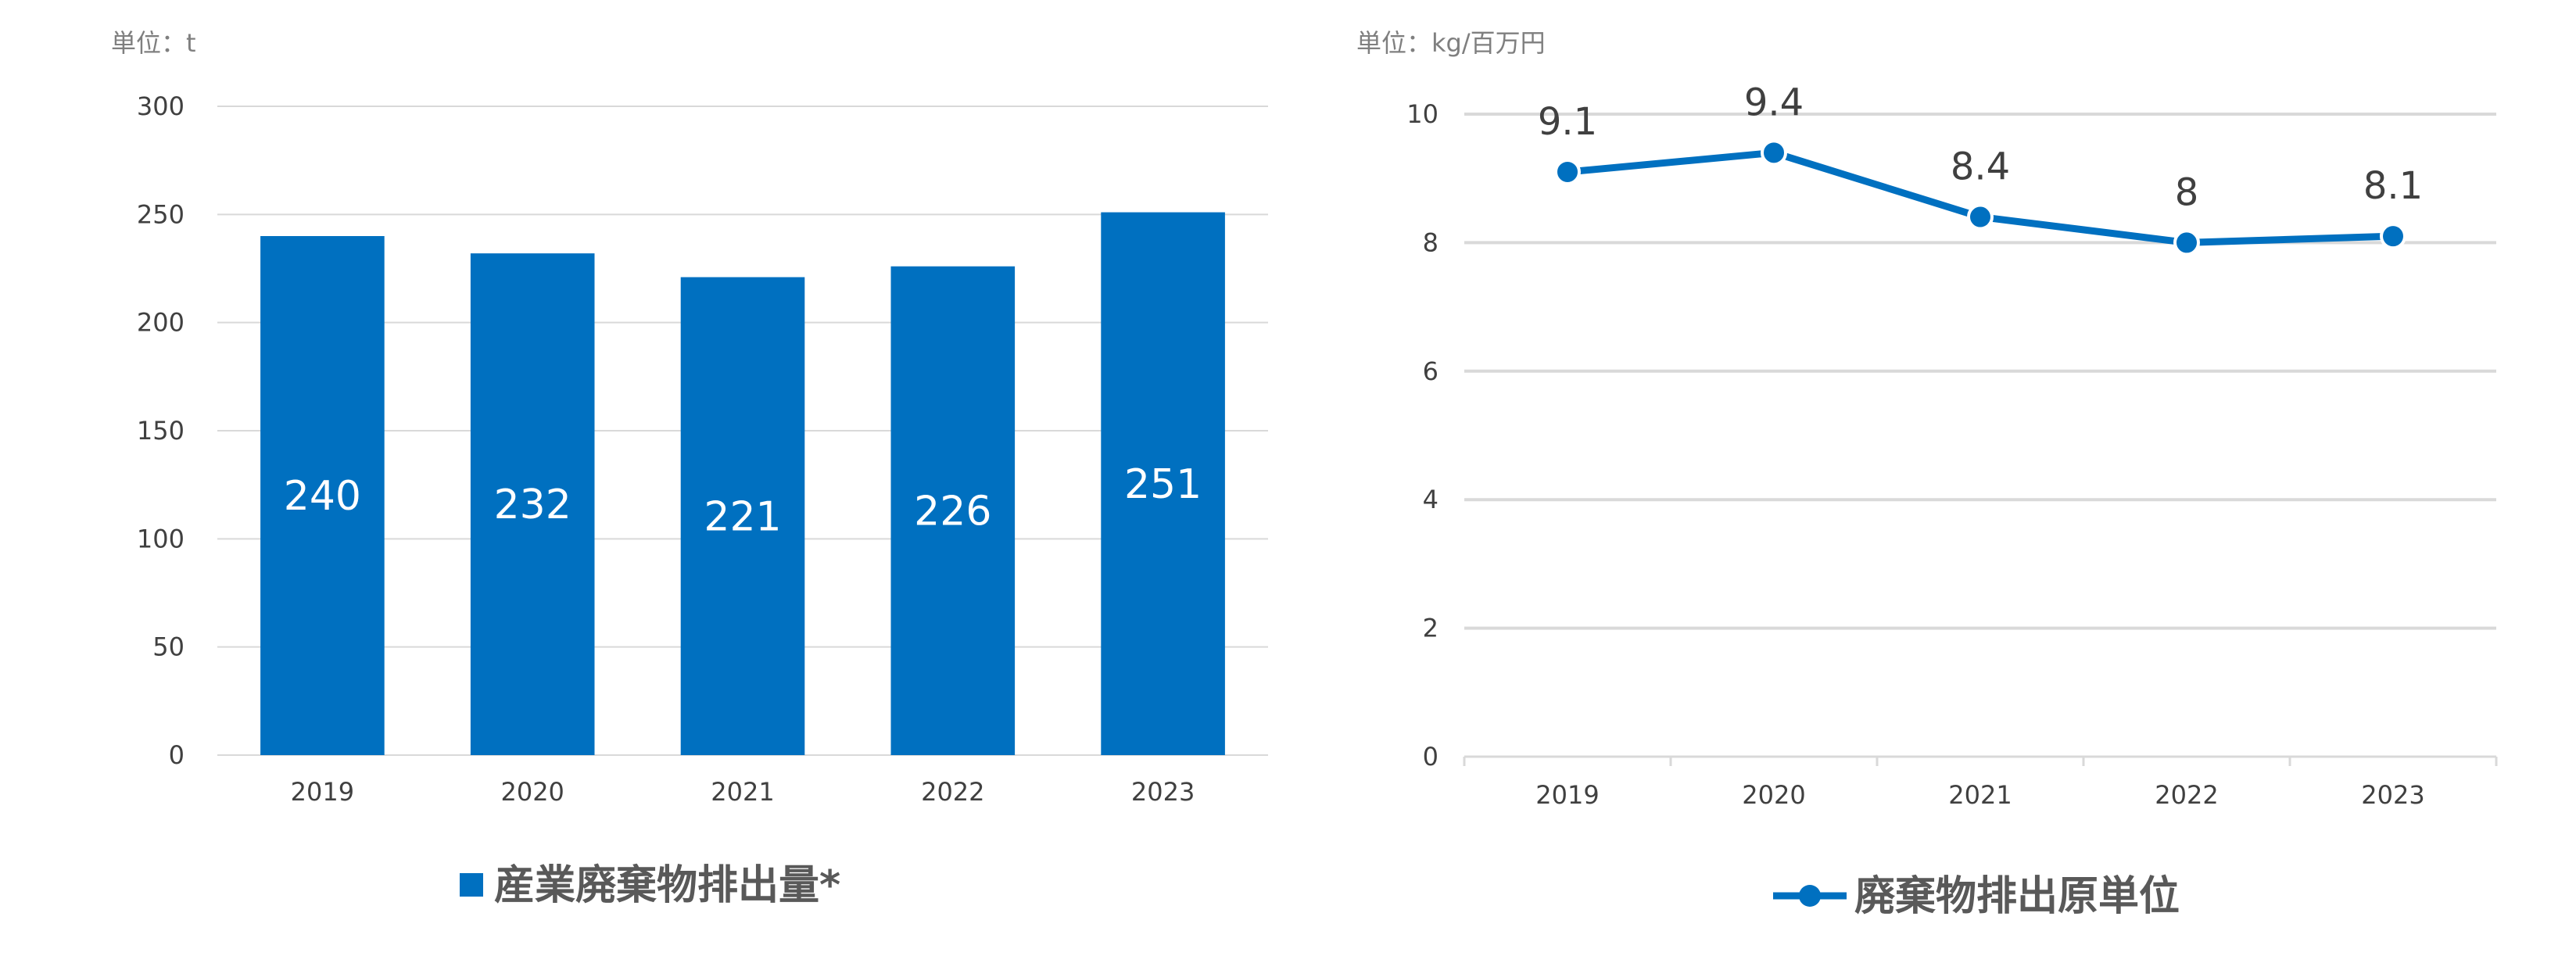  I want to click on bar-chart-data-labels: 240 232 221 226 251, so click(743, 501).